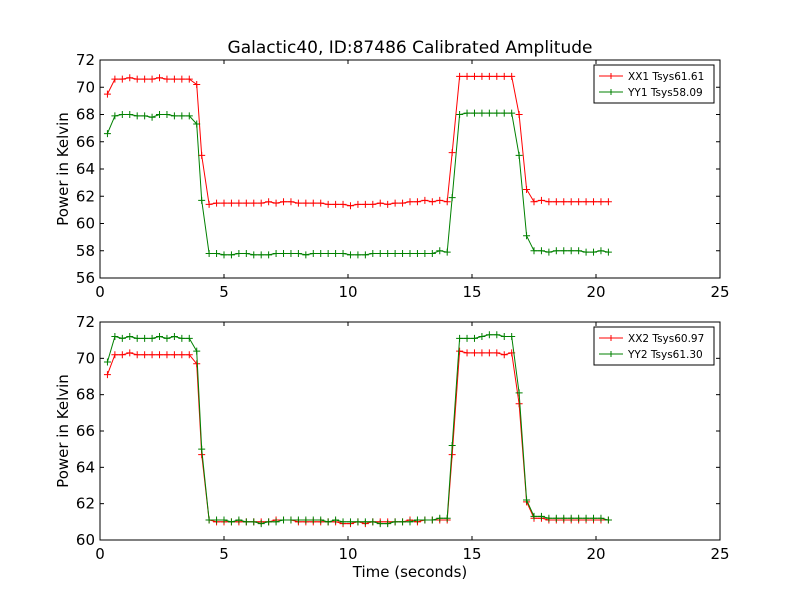  What do you see at coordinates (85, 142) in the screenshot?
I see `y-tick-label: 66` at bounding box center [85, 142].